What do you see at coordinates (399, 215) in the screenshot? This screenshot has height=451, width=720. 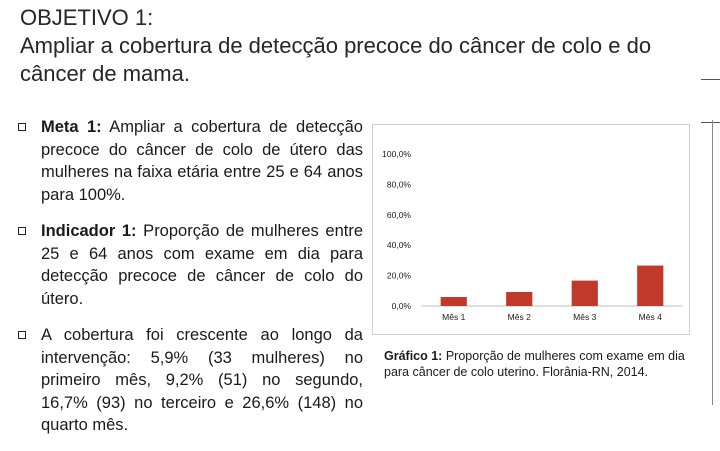 I see `y-tick-label: 60,0%` at bounding box center [399, 215].